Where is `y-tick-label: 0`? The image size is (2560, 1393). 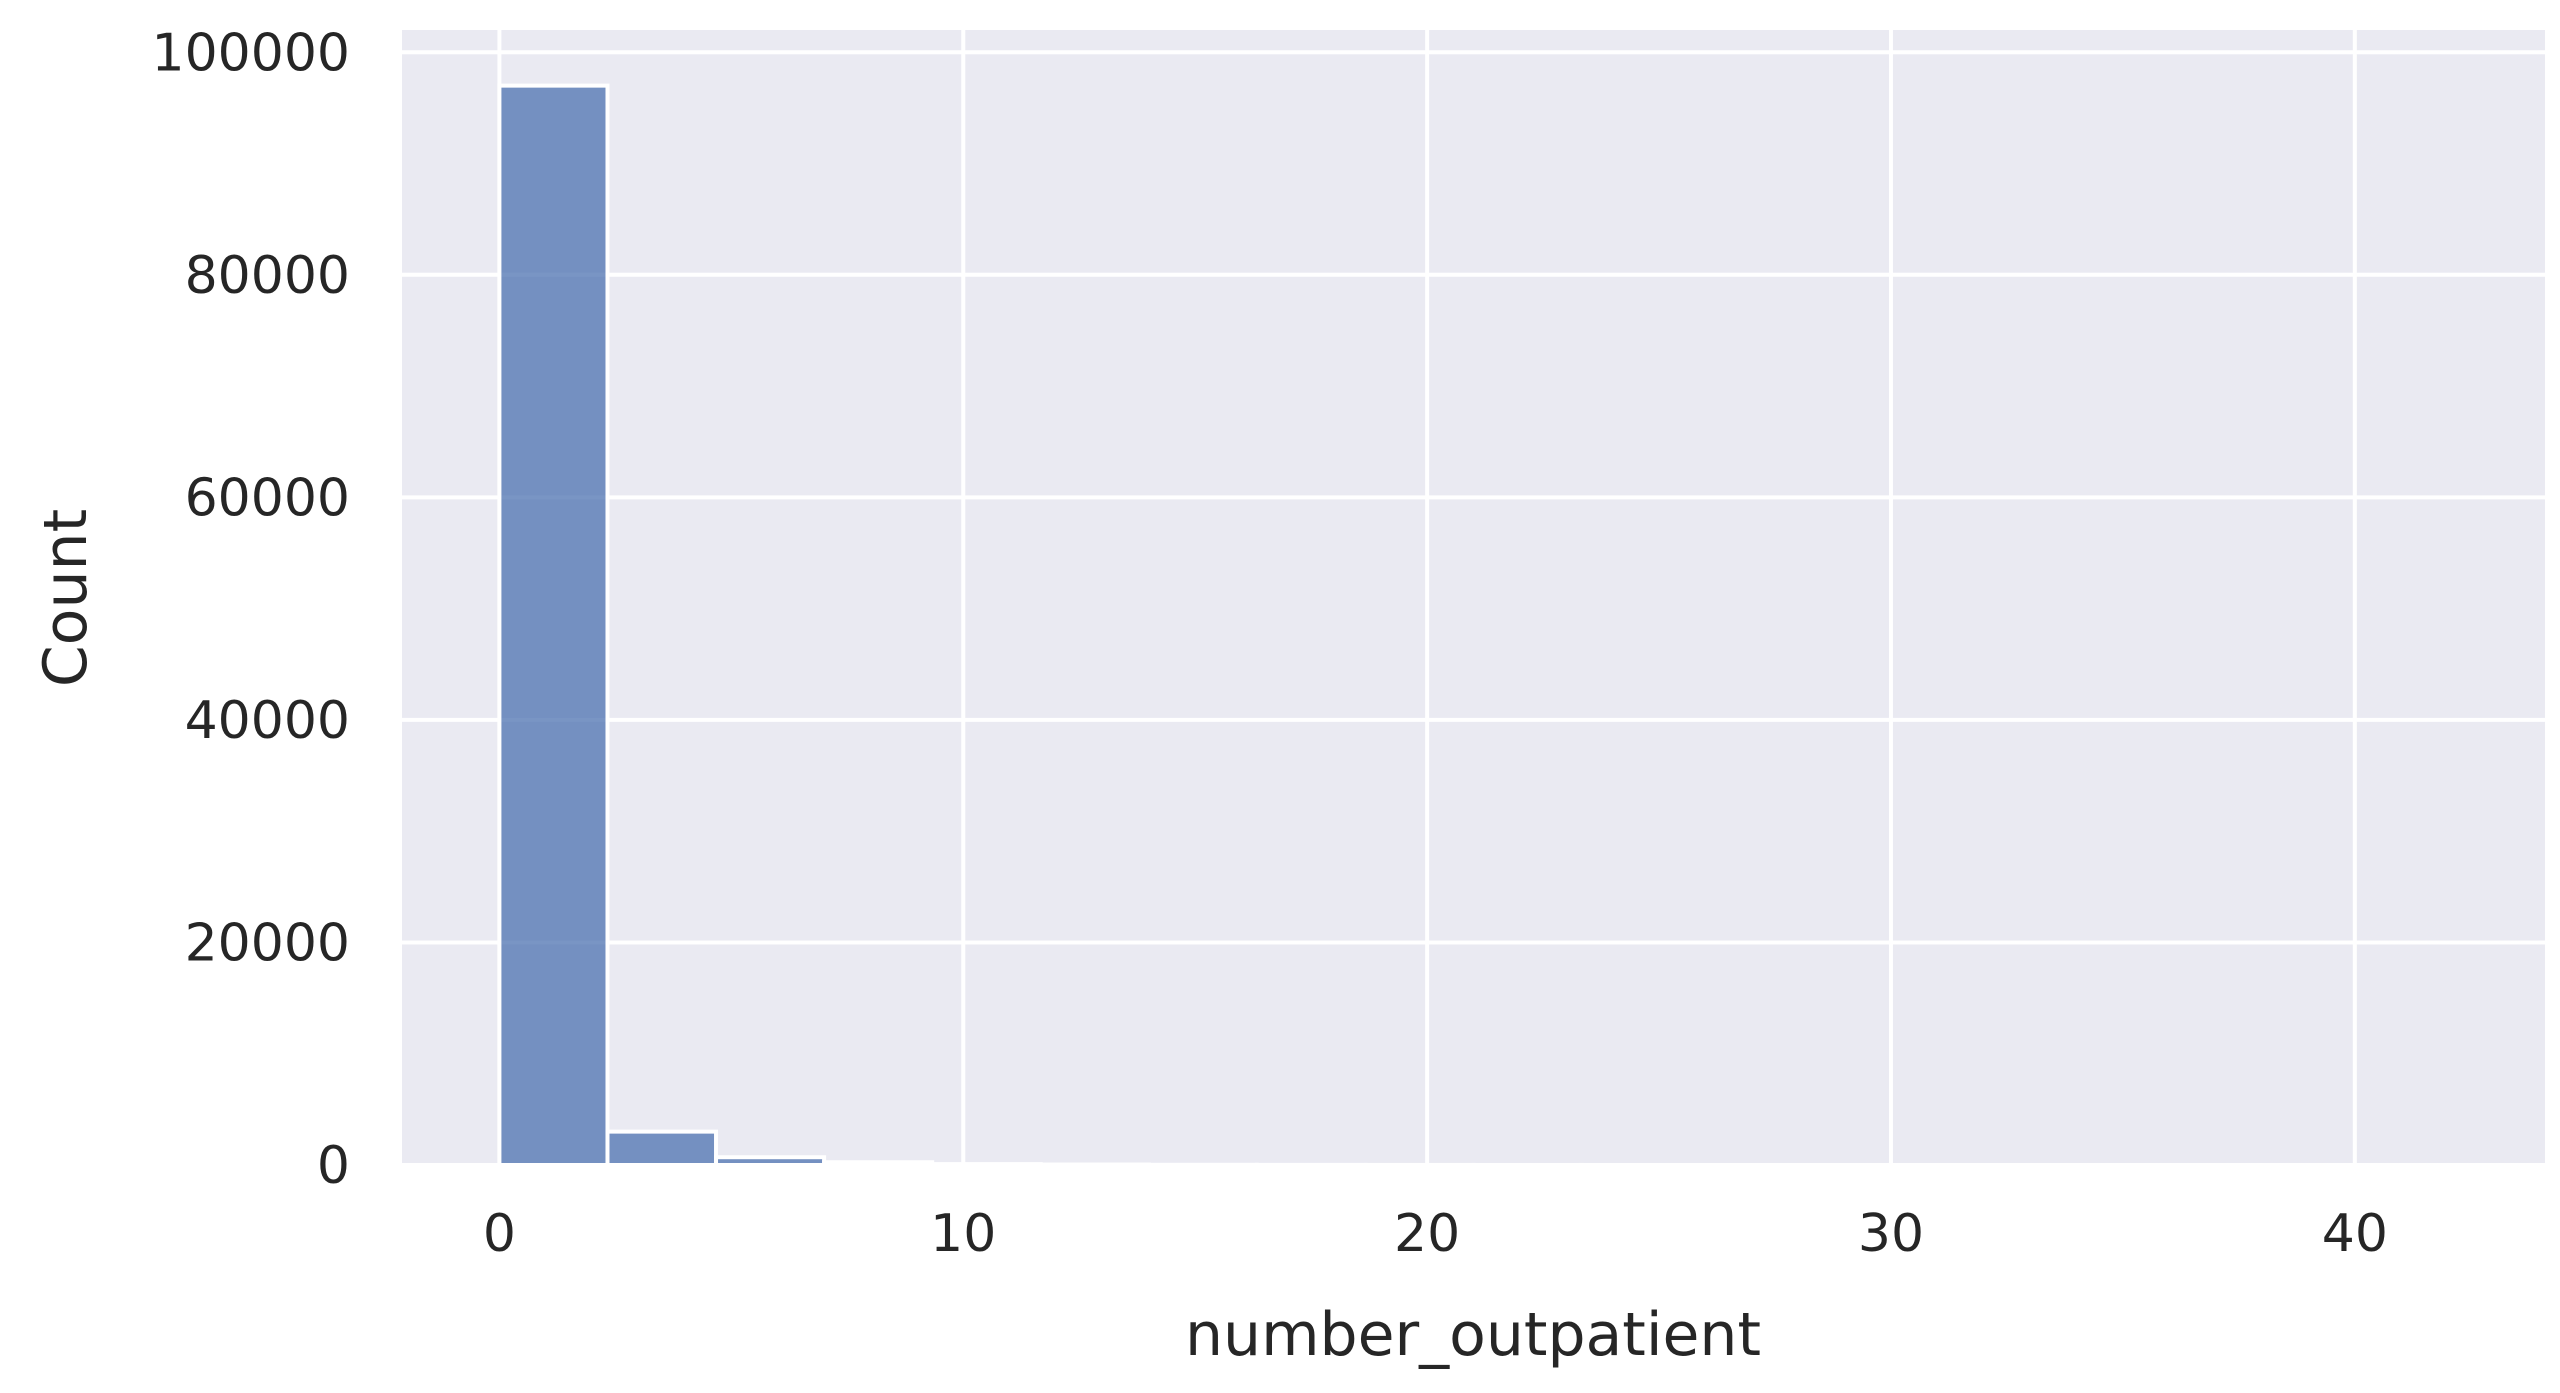
y-tick-label: 0 is located at coordinates (333, 1166).